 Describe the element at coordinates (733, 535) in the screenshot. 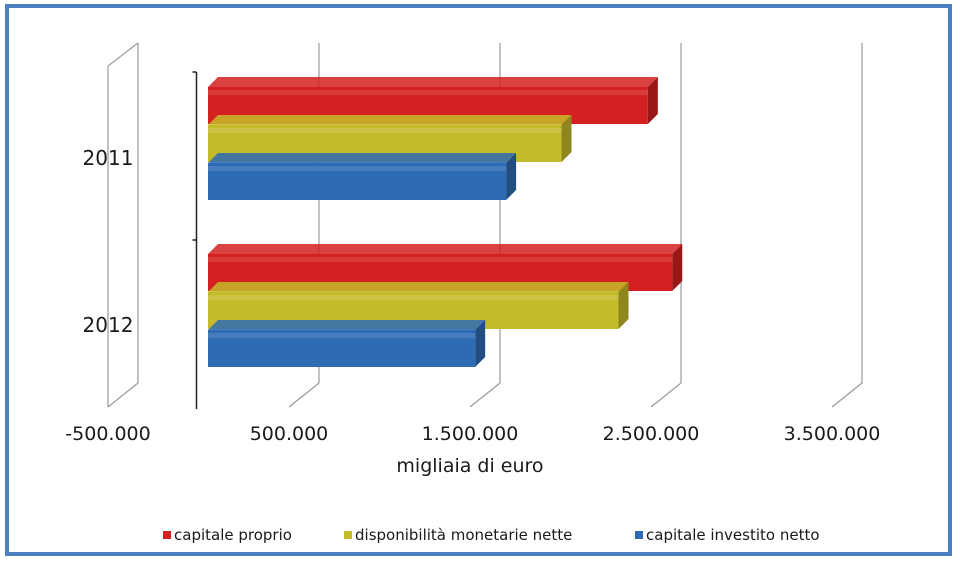

I see `legend-label: capitale investito netto` at that location.